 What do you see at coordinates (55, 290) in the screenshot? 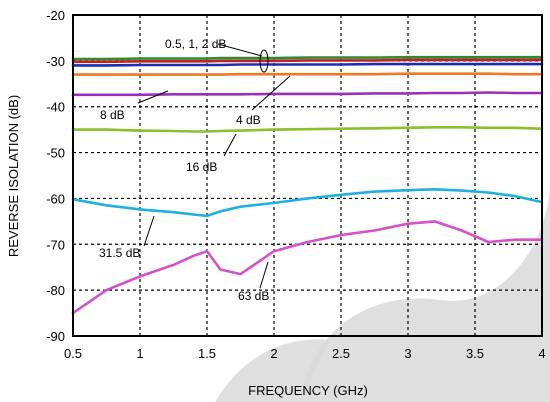
I see `y-tick-label: -80` at bounding box center [55, 290].